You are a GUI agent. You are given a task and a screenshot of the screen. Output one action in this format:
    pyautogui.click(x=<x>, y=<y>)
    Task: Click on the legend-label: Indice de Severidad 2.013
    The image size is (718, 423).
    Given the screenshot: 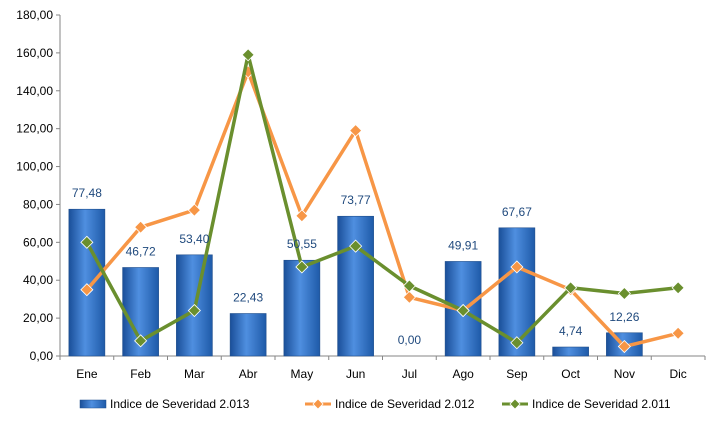 What is the action you would take?
    pyautogui.click(x=180, y=404)
    